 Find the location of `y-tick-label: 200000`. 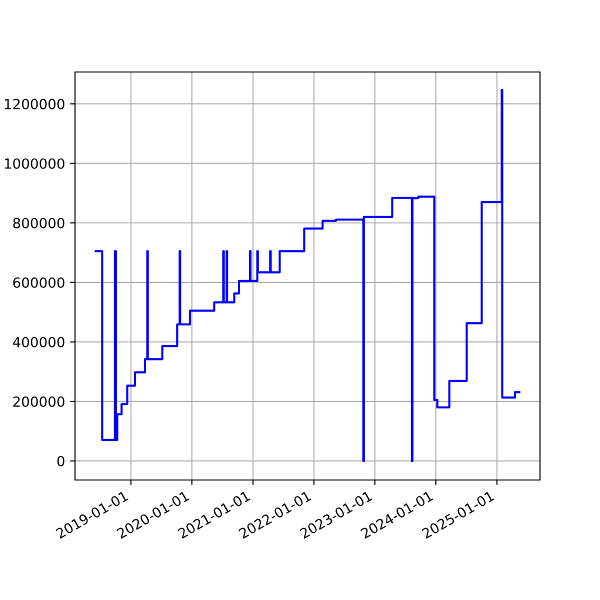

y-tick-label: 200000 is located at coordinates (38, 401).